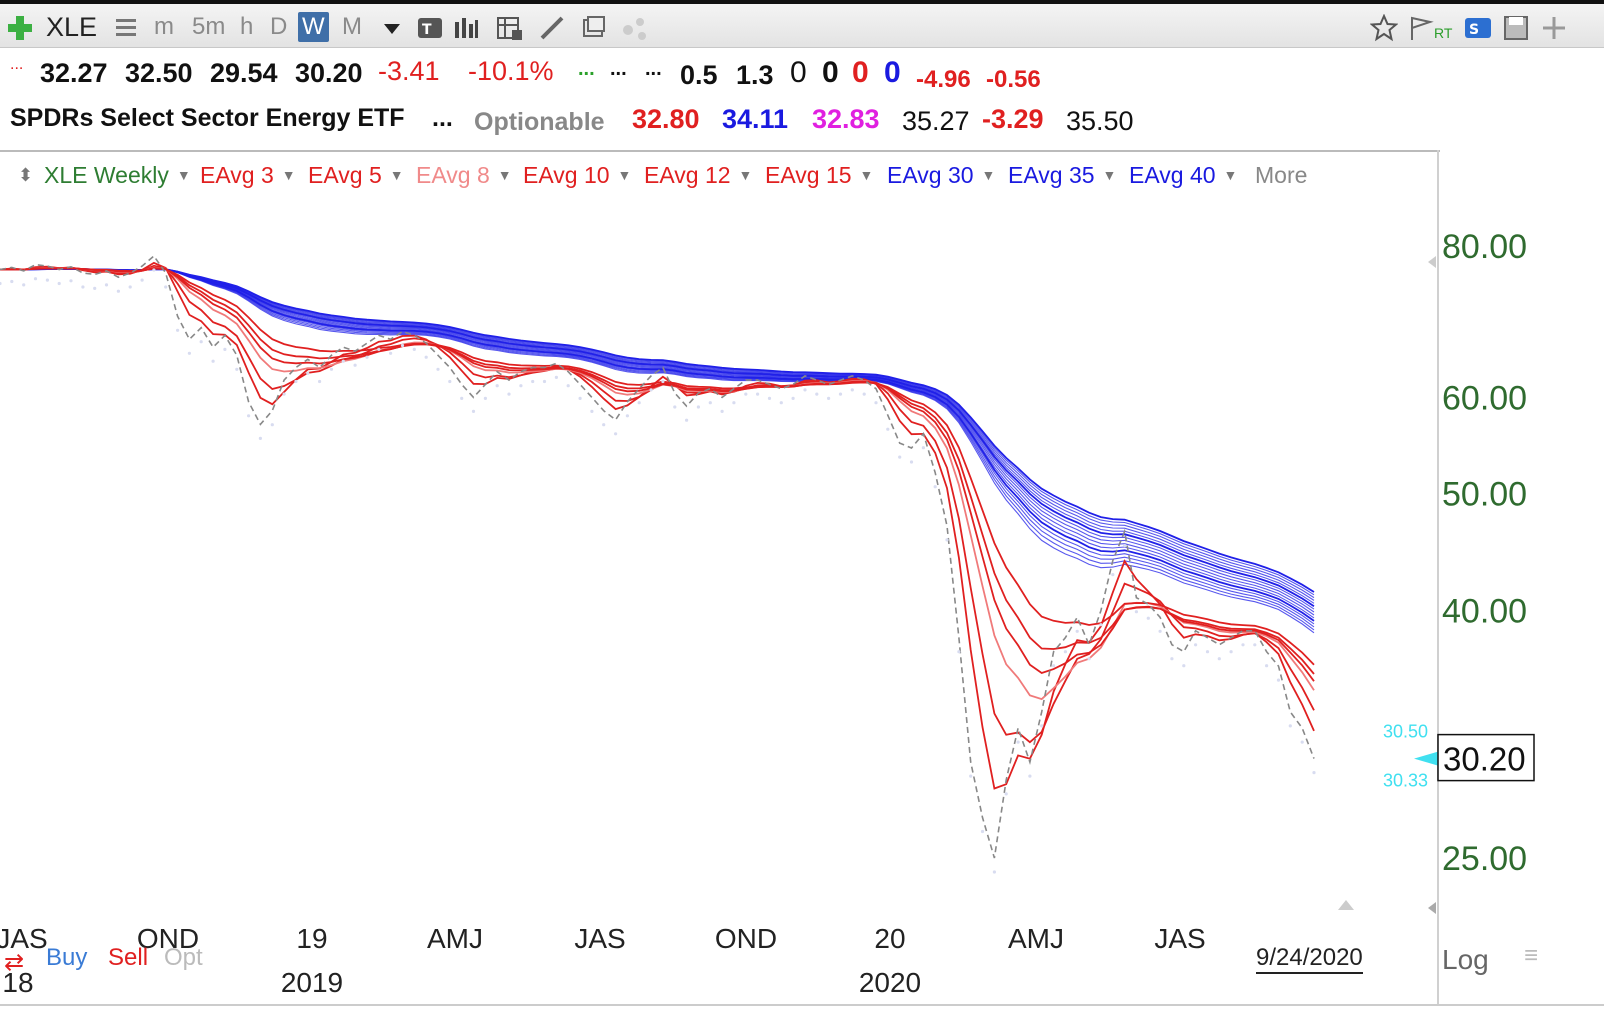 The image size is (1604, 1030). Describe the element at coordinates (248, 175) in the screenshot. I see `legend-eavg-3: EAvg 3 ▼` at that location.